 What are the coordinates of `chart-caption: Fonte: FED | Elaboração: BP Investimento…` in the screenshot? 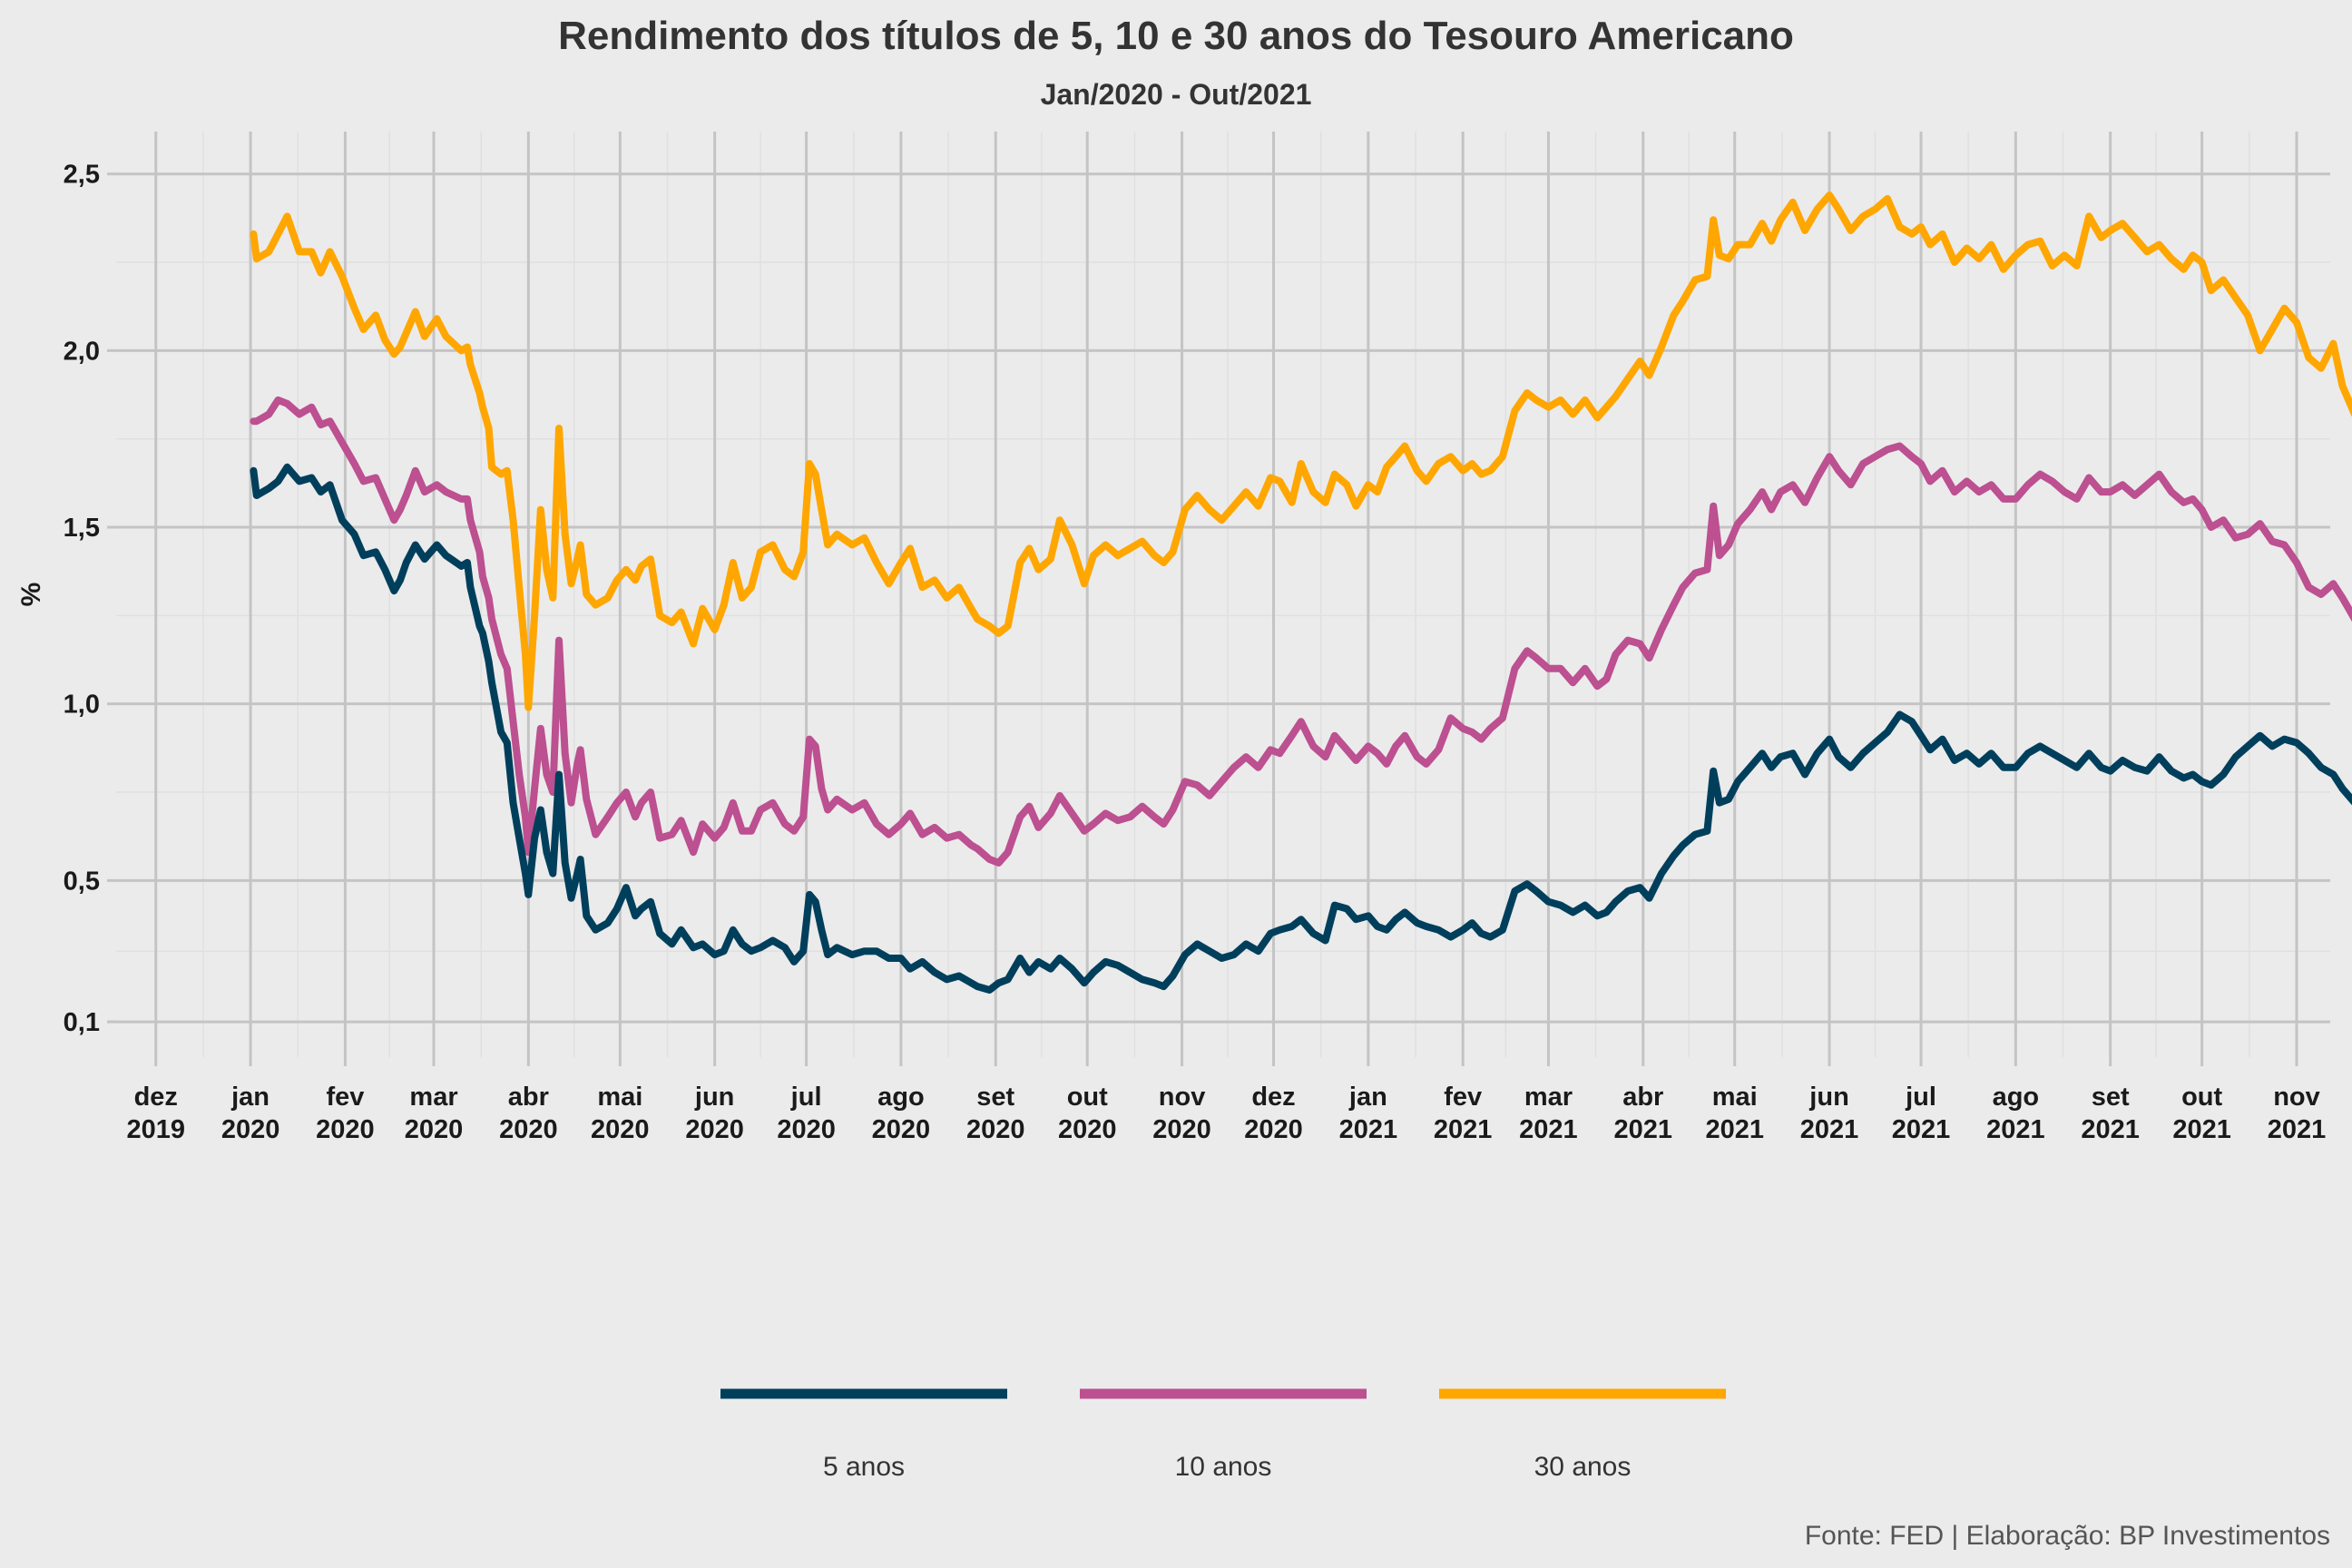 It's located at (2067, 1536).